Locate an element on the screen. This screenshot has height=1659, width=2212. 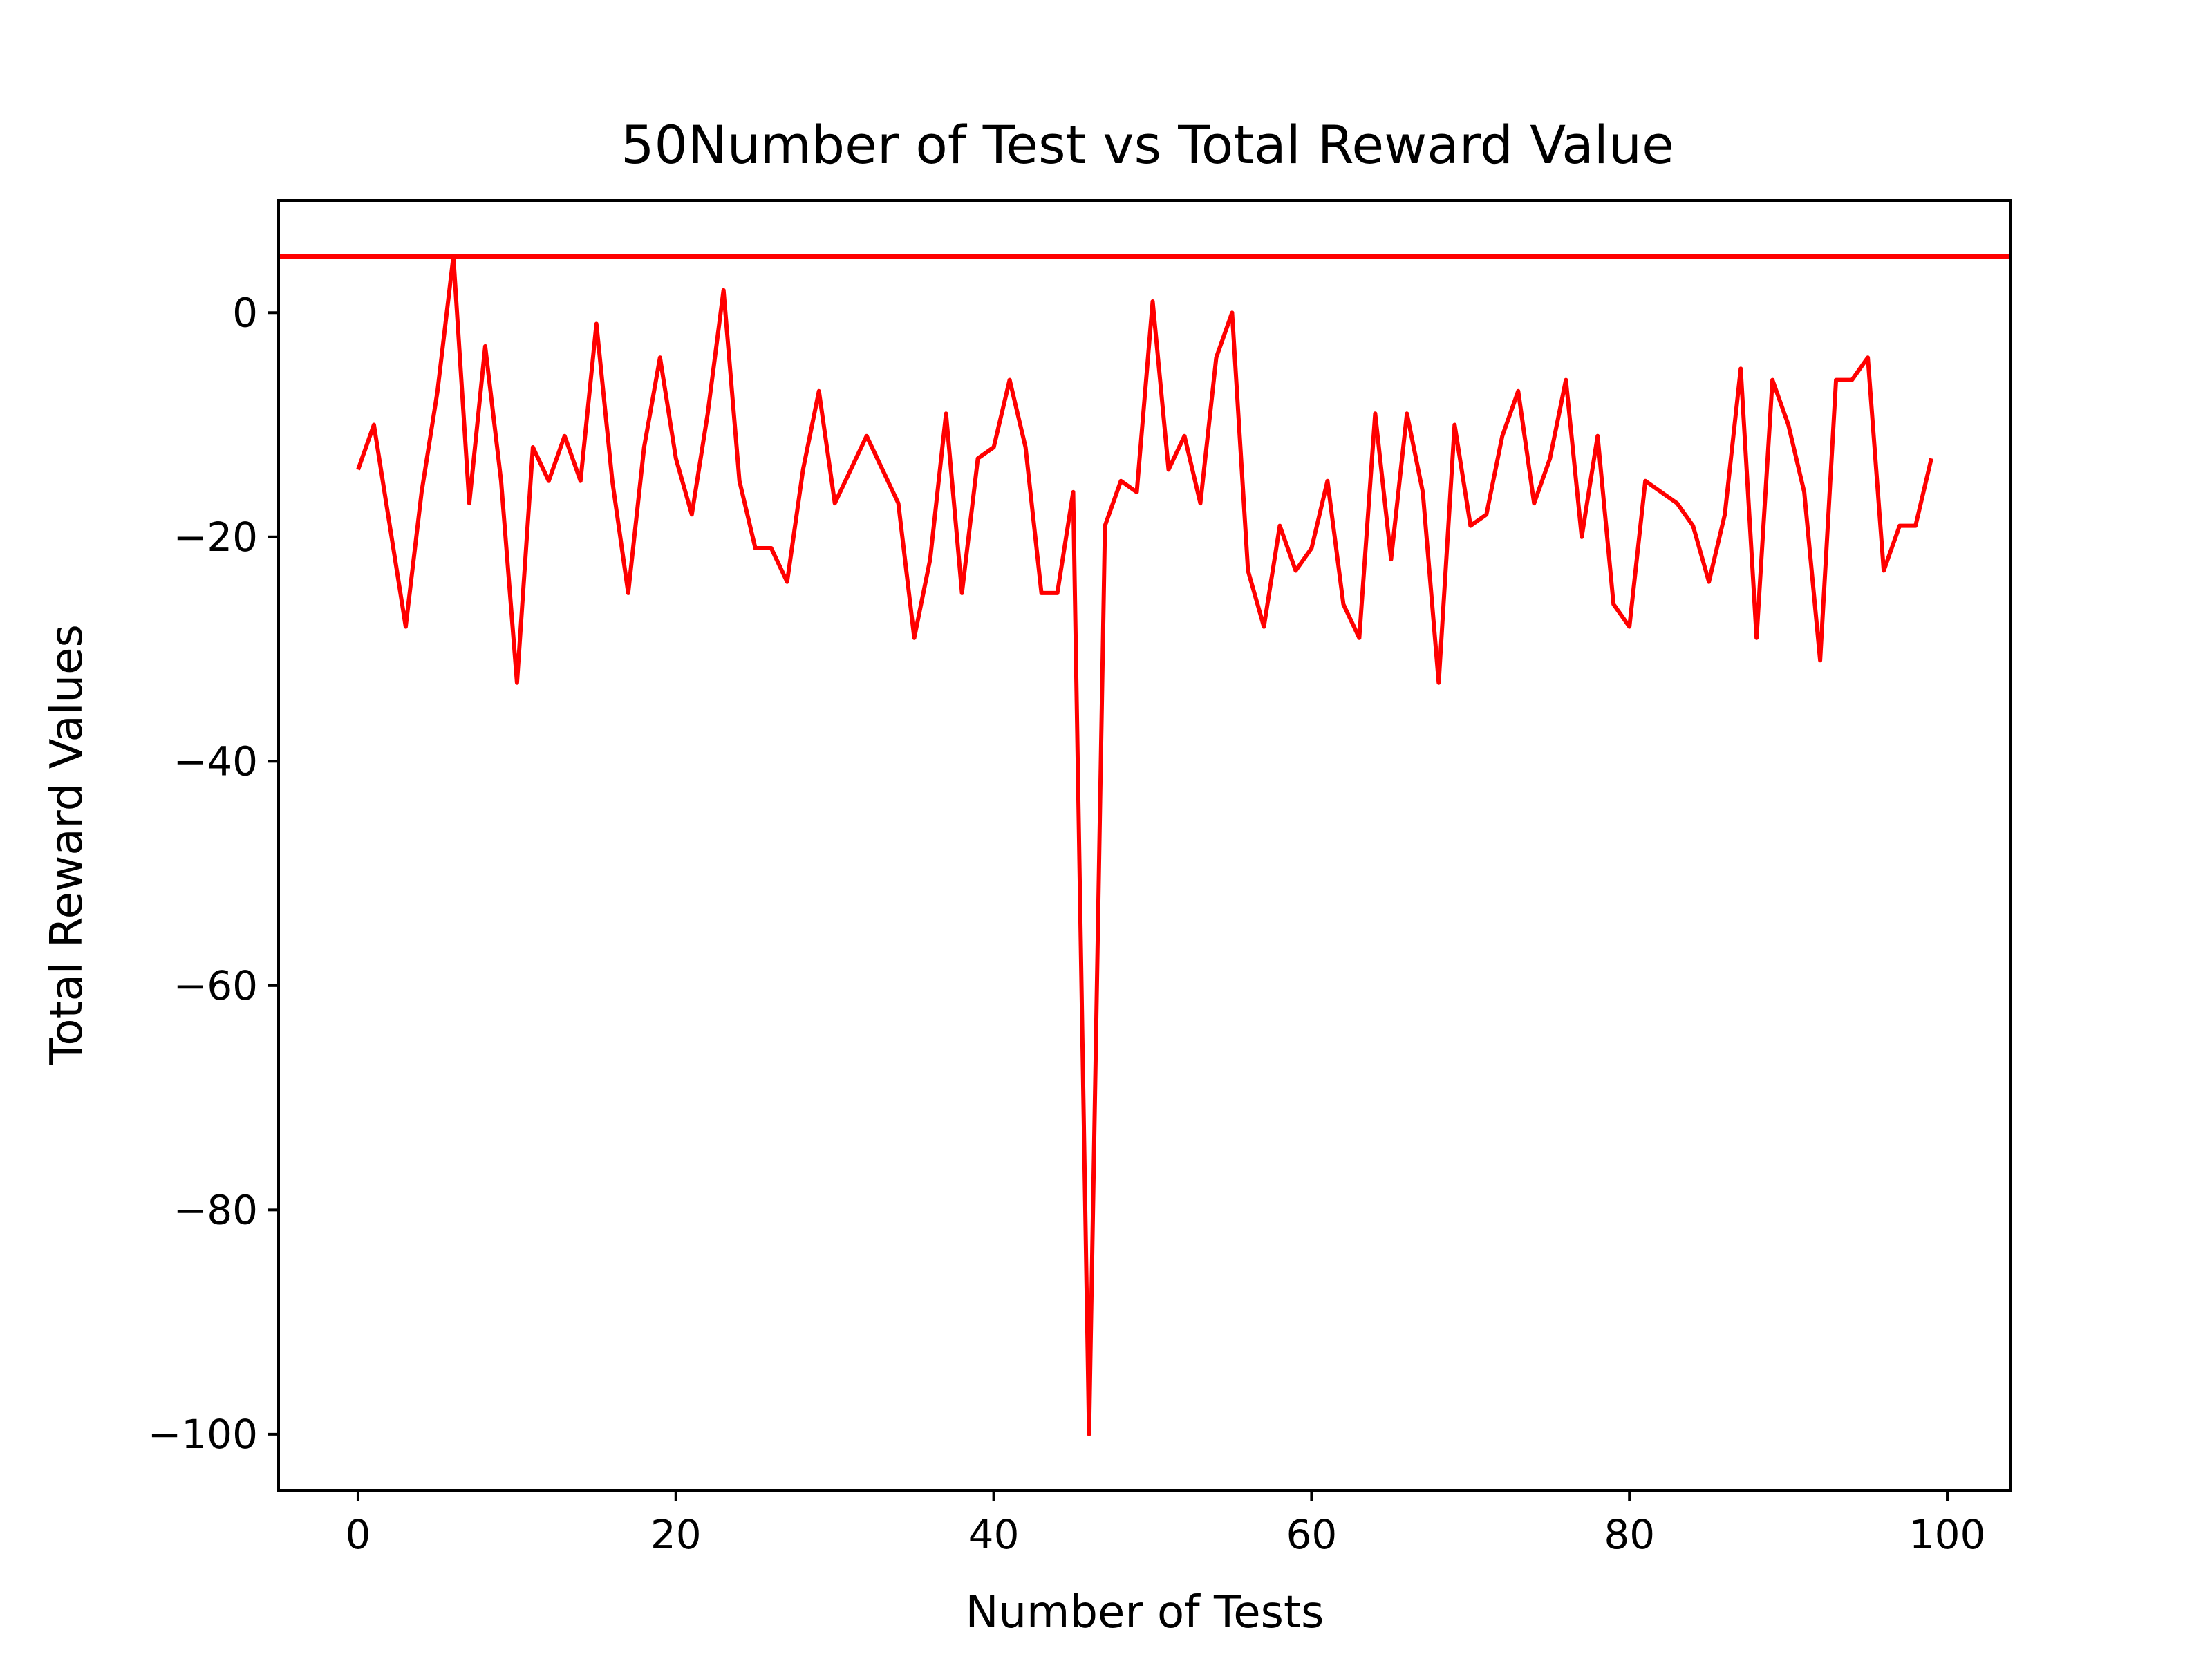
y-tick-label: 0 is located at coordinates (245, 313).